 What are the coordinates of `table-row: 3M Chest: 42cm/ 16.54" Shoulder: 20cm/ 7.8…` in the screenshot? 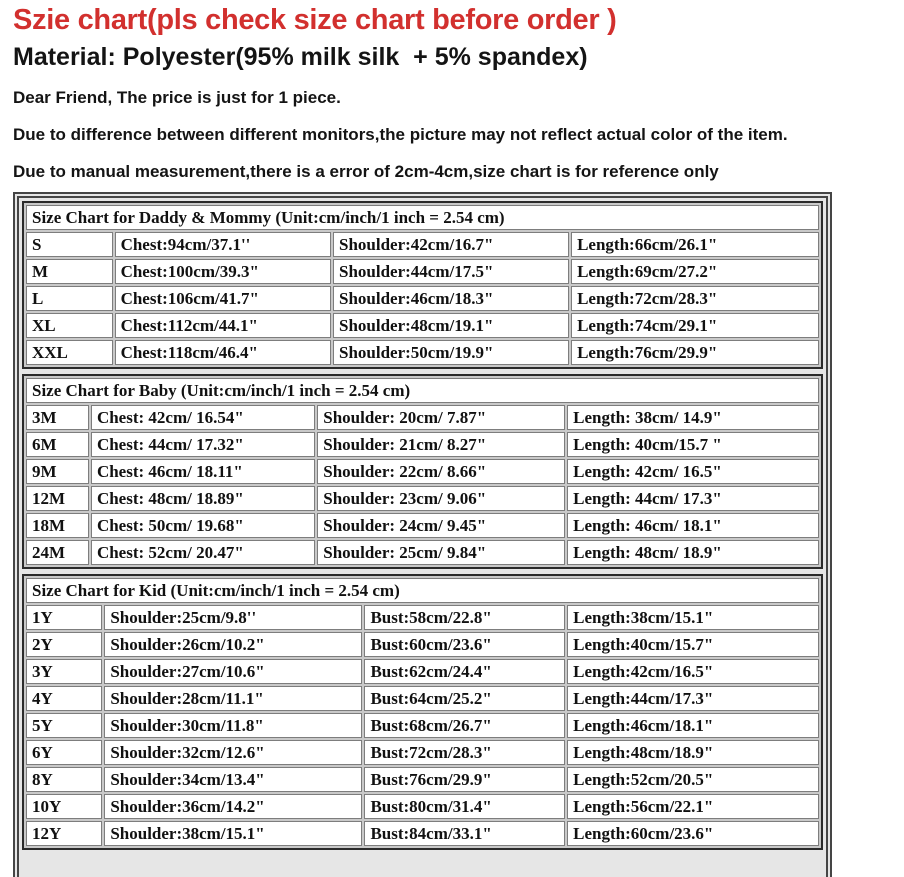 It's located at (422, 418).